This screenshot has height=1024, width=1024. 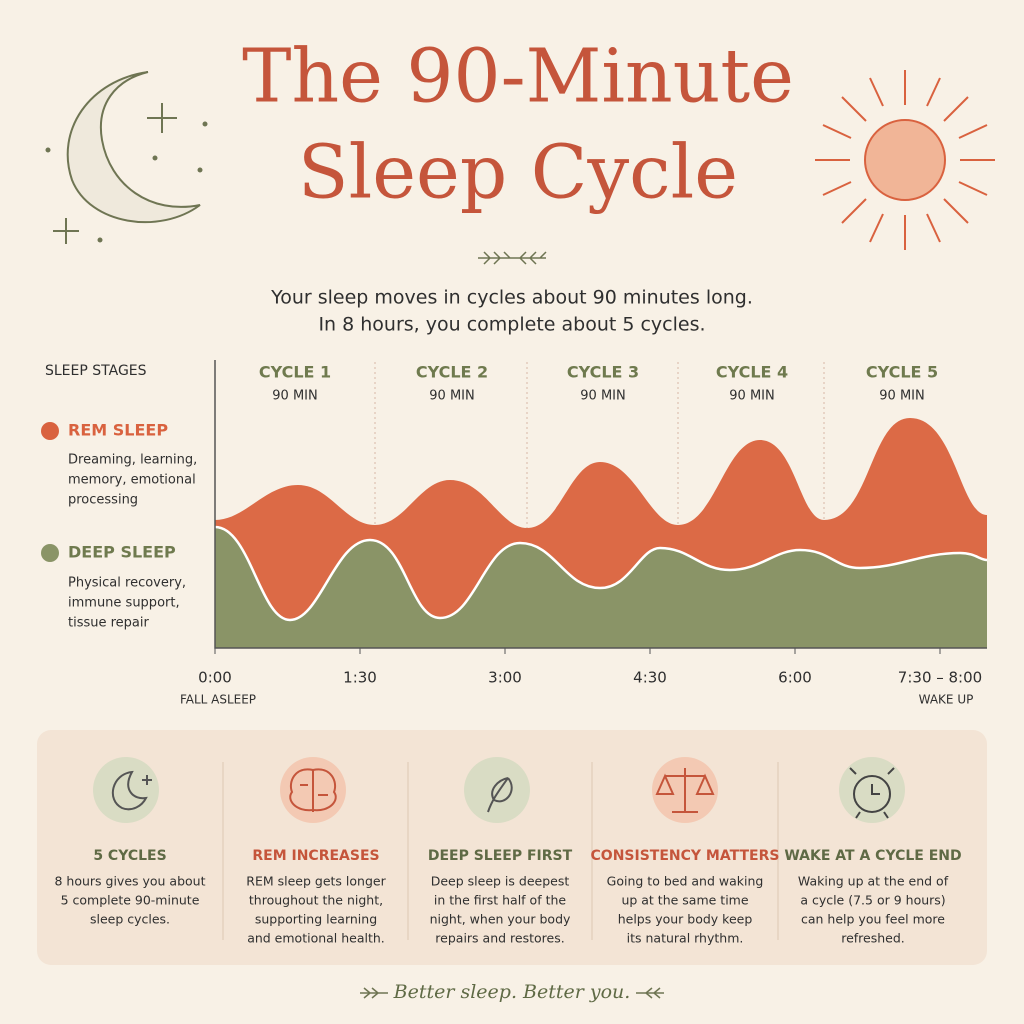 I want to click on tip-title: WAKE AT A CYCLE END, so click(x=872, y=856).